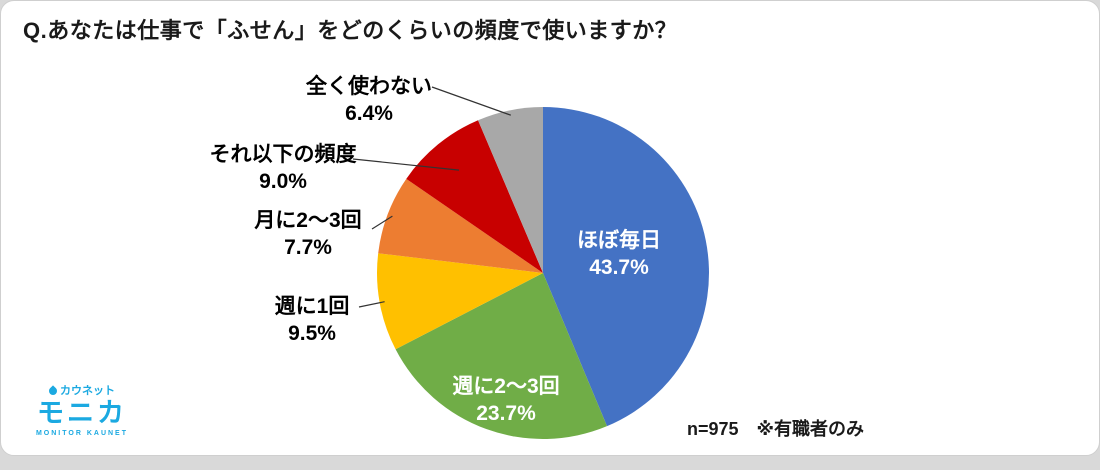  Describe the element at coordinates (312, 320) in the screenshot. I see `slice-label-2: 週に1回 9.5%` at that location.